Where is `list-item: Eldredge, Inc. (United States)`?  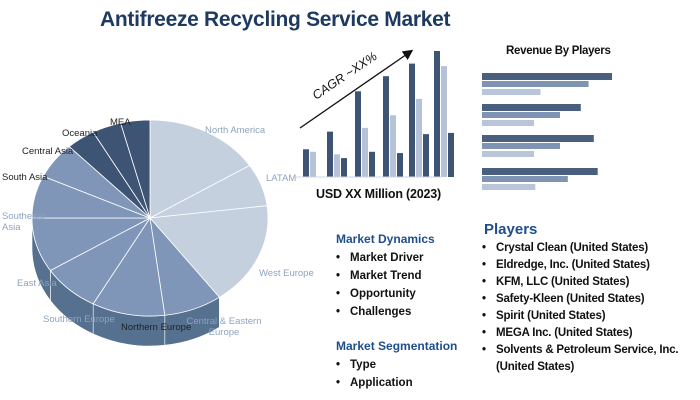 list-item: Eldredge, Inc. (United States) is located at coordinates (587, 265).